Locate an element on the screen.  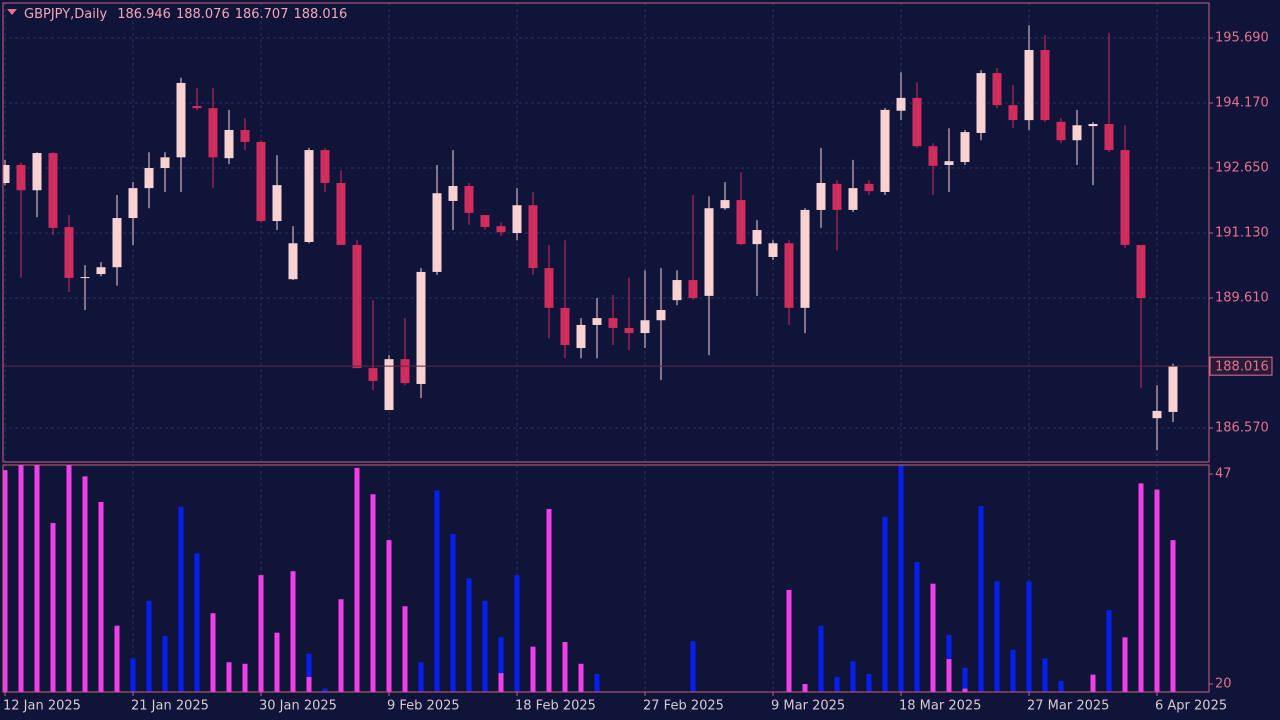
current-price-box is located at coordinates (1241, 366).